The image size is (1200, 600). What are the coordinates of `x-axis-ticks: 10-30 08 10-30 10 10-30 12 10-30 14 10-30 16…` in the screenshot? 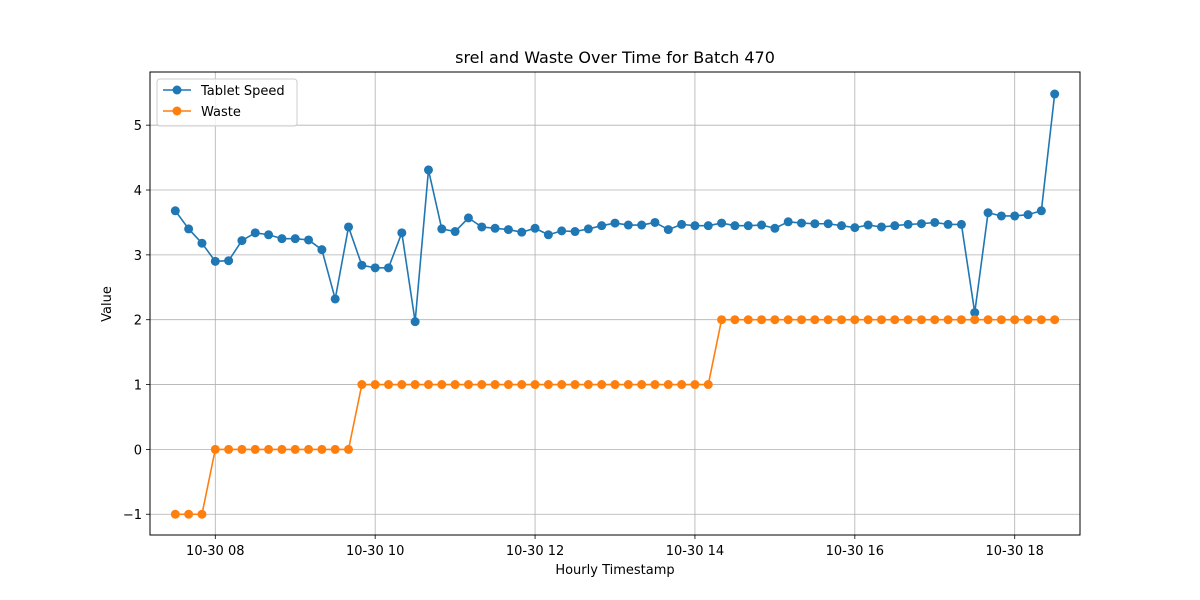 It's located at (615, 547).